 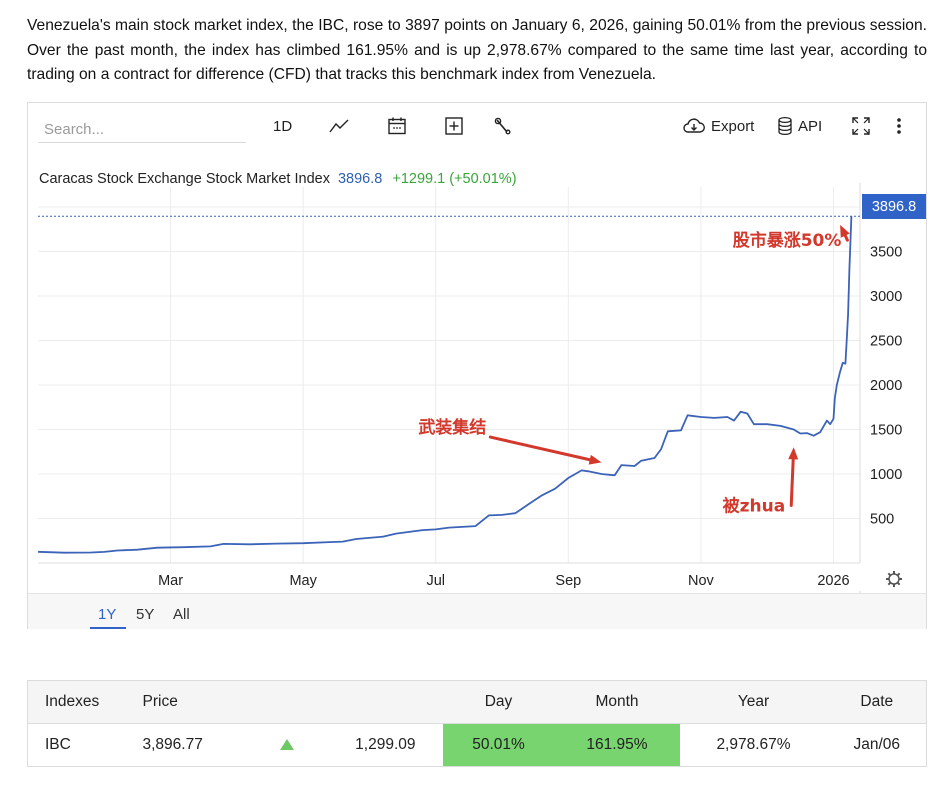 What do you see at coordinates (617, 702) in the screenshot?
I see `col-header-month: Month` at bounding box center [617, 702].